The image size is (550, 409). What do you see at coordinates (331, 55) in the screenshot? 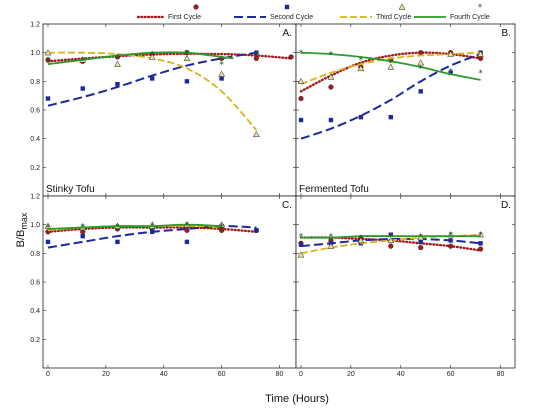
I see `data-point-B-4-2: *` at bounding box center [331, 55].